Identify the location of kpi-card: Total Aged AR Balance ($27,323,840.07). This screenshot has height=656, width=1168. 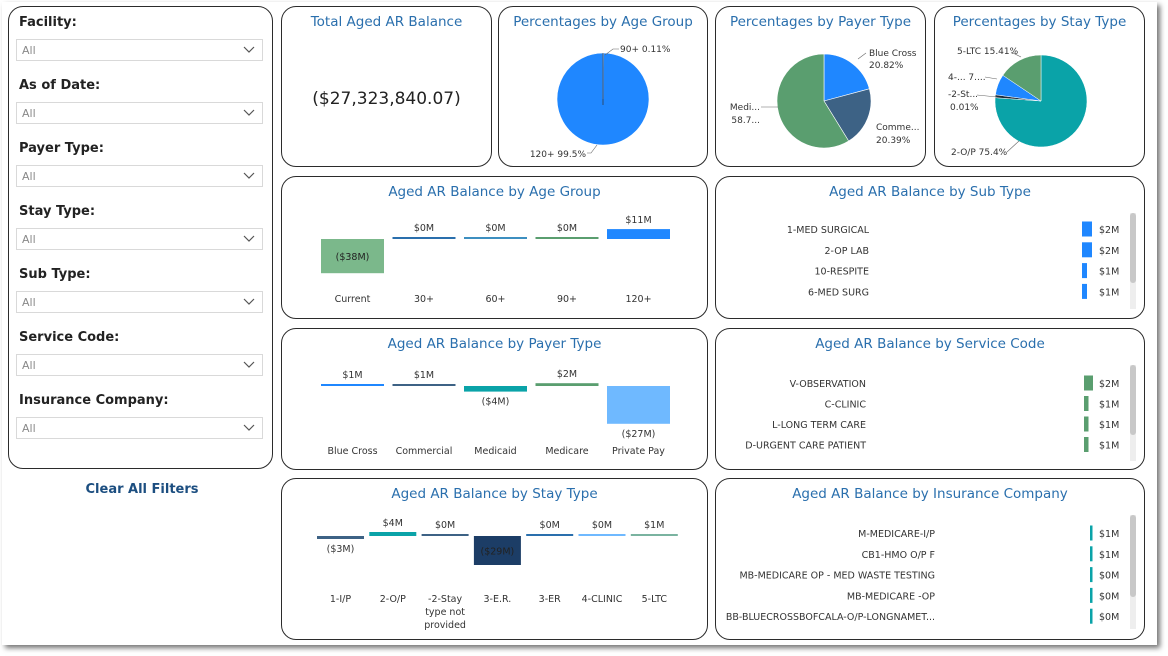
(386, 86).